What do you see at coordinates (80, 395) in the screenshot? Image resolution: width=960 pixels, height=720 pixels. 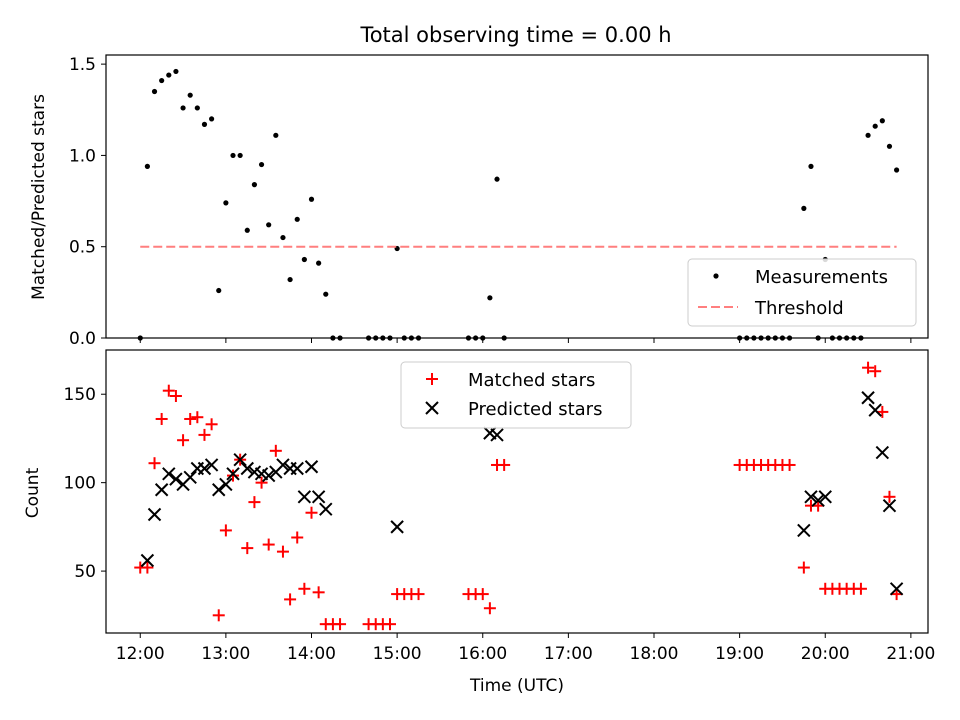 I see `y-tick-label: 150` at bounding box center [80, 395].